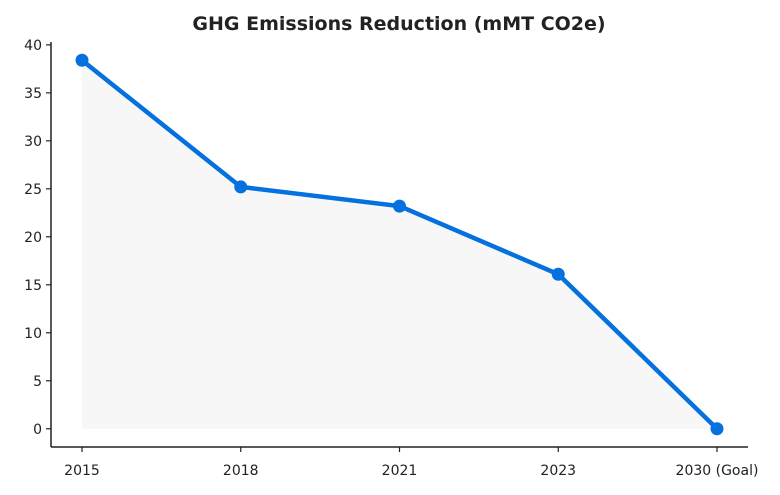 This screenshot has height=495, width=780. Describe the element at coordinates (37, 382) in the screenshot. I see `y-tick-label: 5` at that location.